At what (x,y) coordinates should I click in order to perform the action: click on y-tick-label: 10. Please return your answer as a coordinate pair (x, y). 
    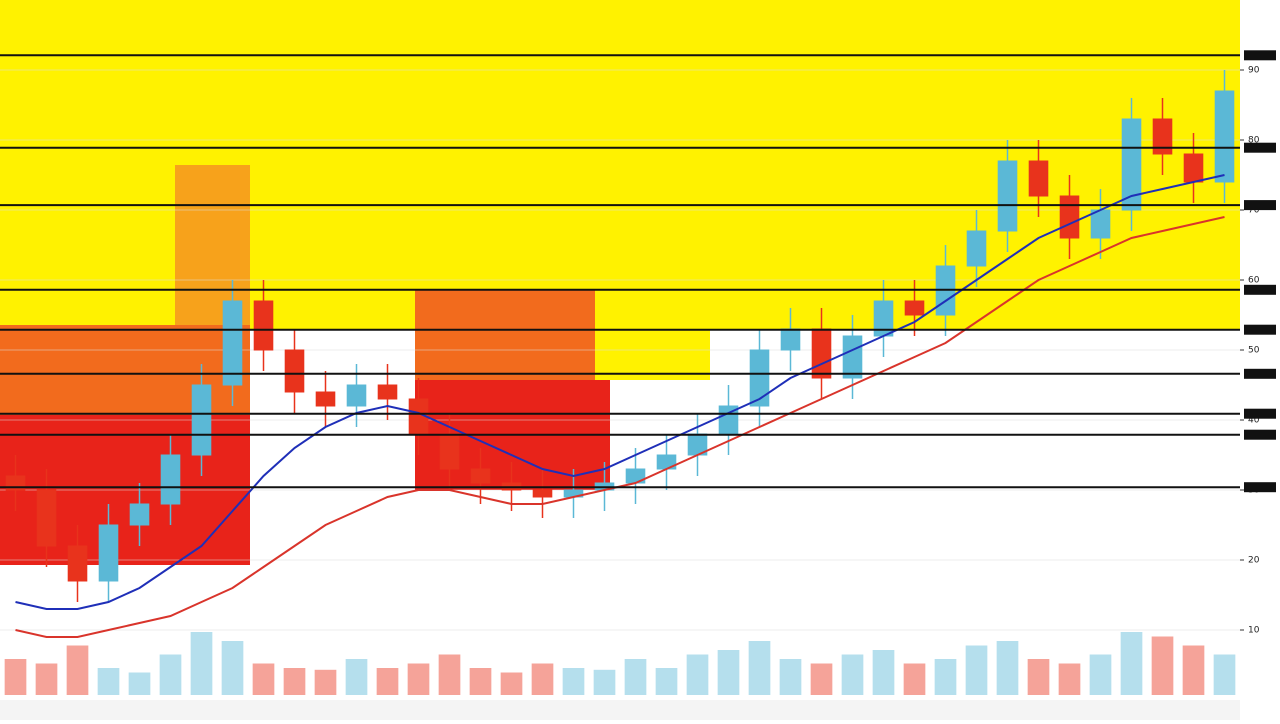
    Looking at the image, I should click on (1254, 631).